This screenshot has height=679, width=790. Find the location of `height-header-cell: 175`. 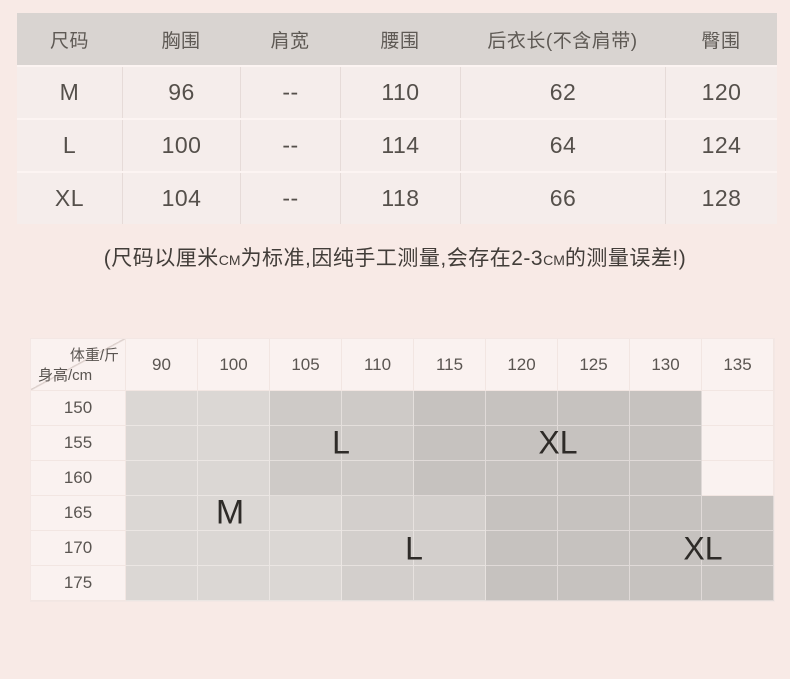

height-header-cell: 175 is located at coordinates (78, 583).